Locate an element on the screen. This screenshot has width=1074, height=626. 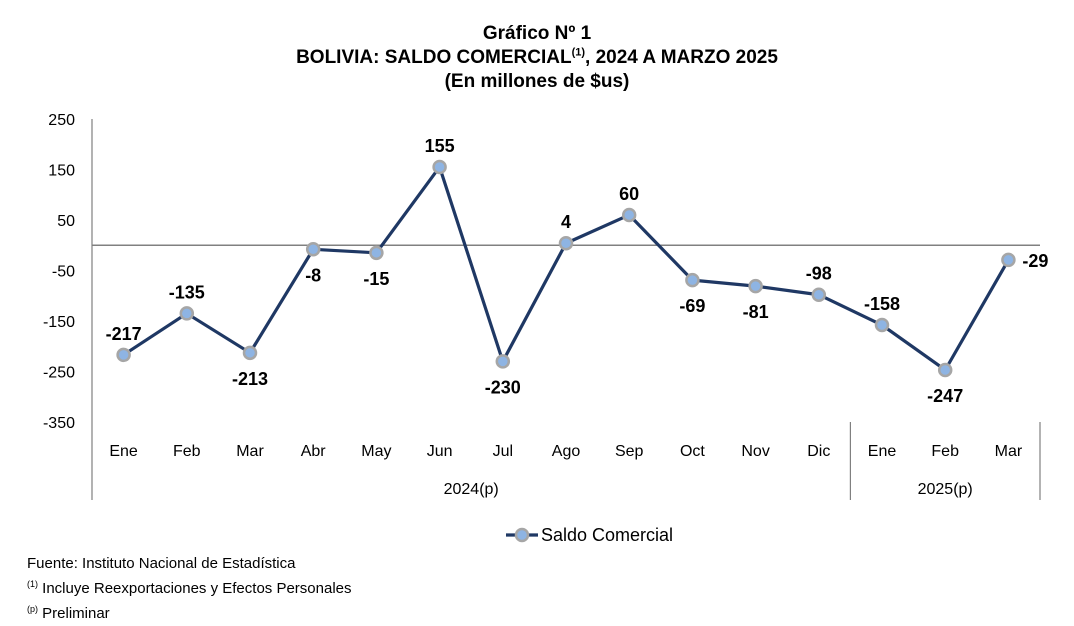
data-label: -135 is located at coordinates (187, 292).